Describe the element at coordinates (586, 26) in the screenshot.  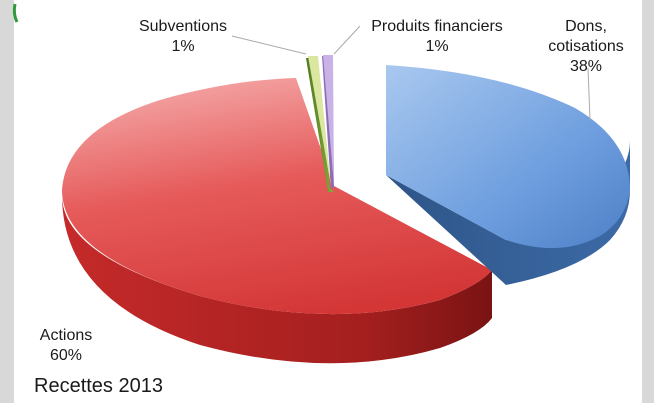
I see `label-dons-name-line1: Dons,` at that location.